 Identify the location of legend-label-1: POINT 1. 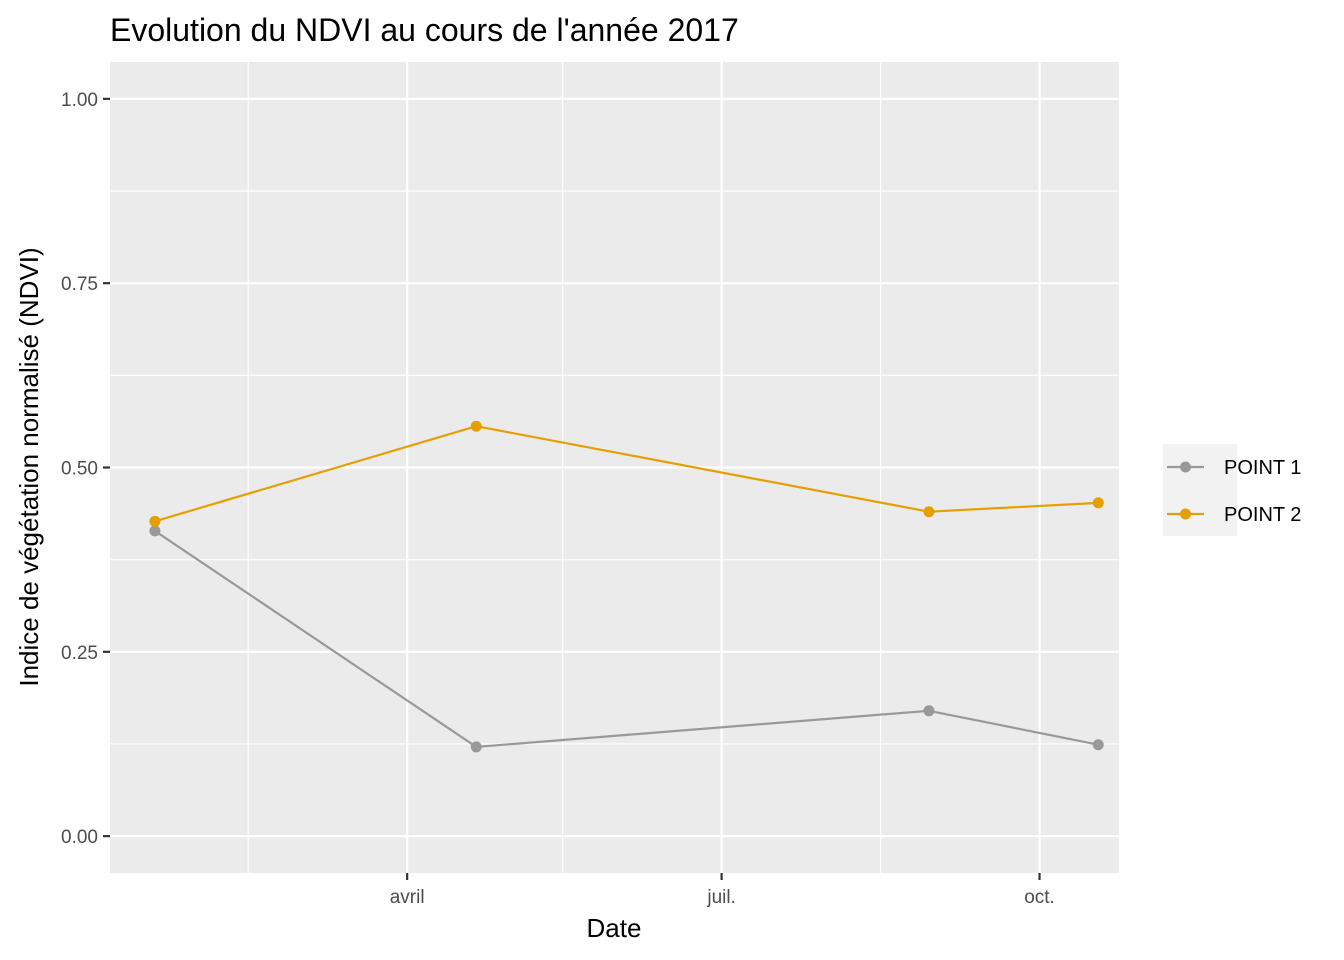
(1262, 468).